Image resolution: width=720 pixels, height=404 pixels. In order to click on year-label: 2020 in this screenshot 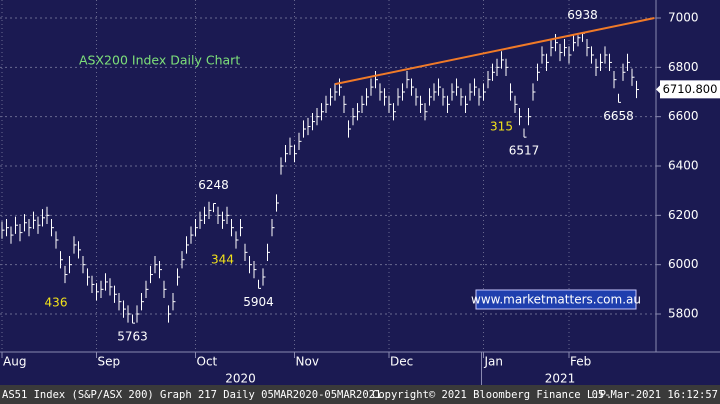, I will do `click(240, 379)`.